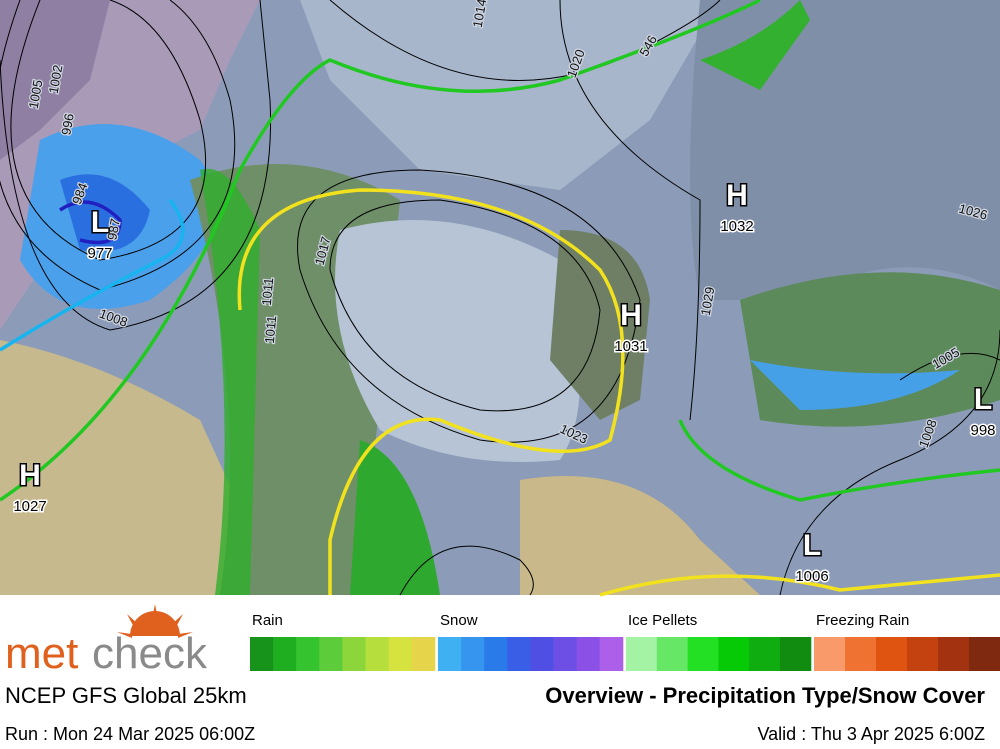 The width and height of the screenshot is (1000, 749). What do you see at coordinates (640, 535) in the screenshot?
I see `iberia` at bounding box center [640, 535].